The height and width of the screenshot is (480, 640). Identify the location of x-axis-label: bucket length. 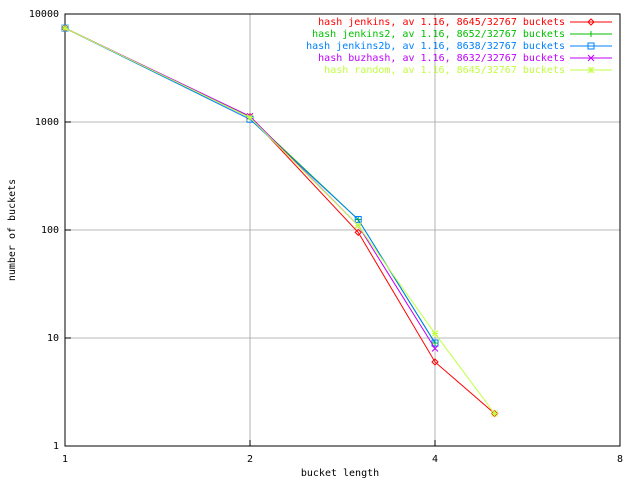
(340, 473).